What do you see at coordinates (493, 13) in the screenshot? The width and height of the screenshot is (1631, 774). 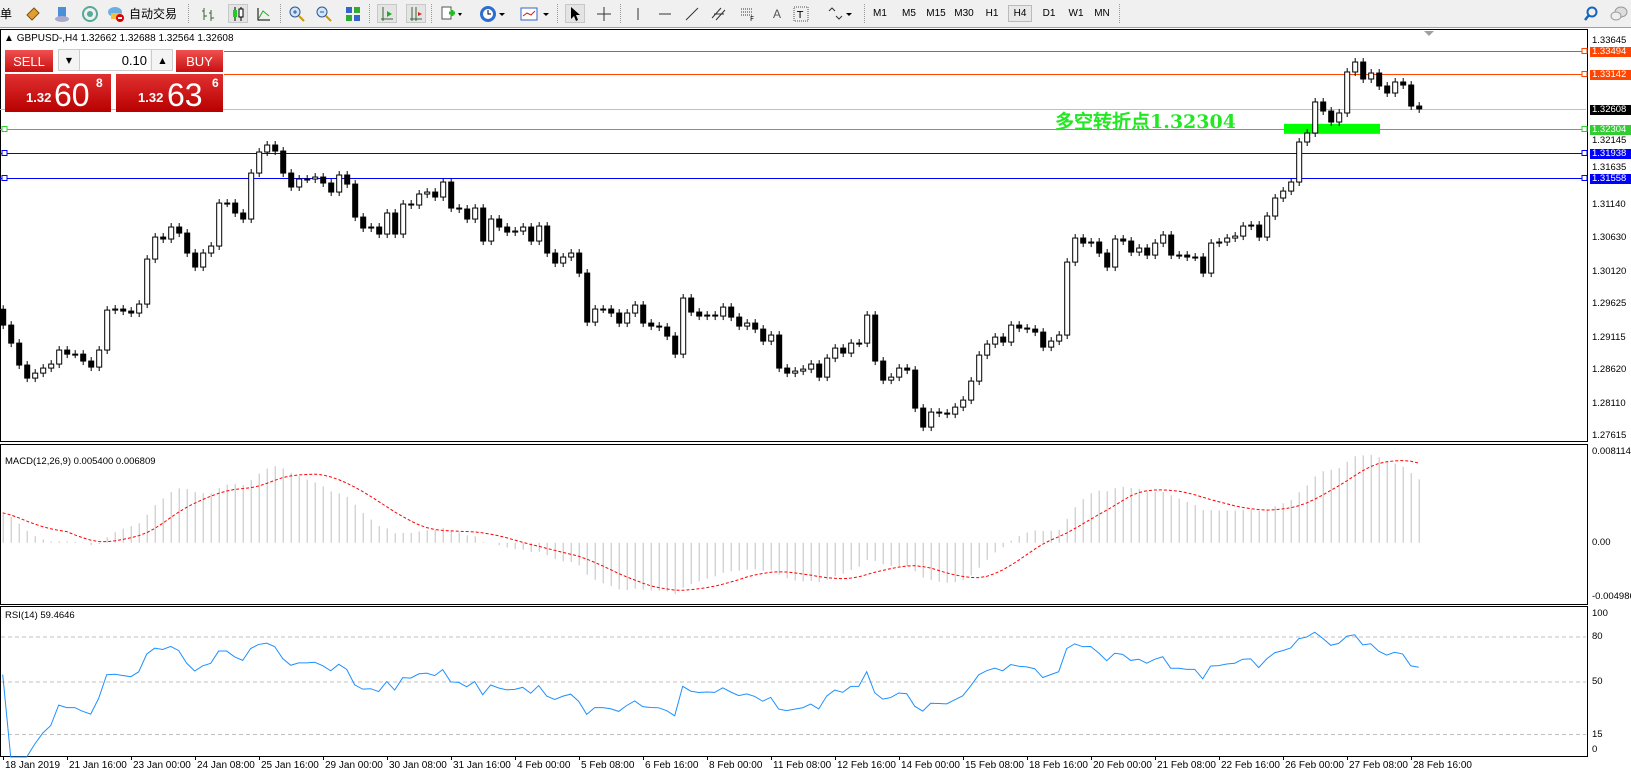 I see `periods-icon` at bounding box center [493, 13].